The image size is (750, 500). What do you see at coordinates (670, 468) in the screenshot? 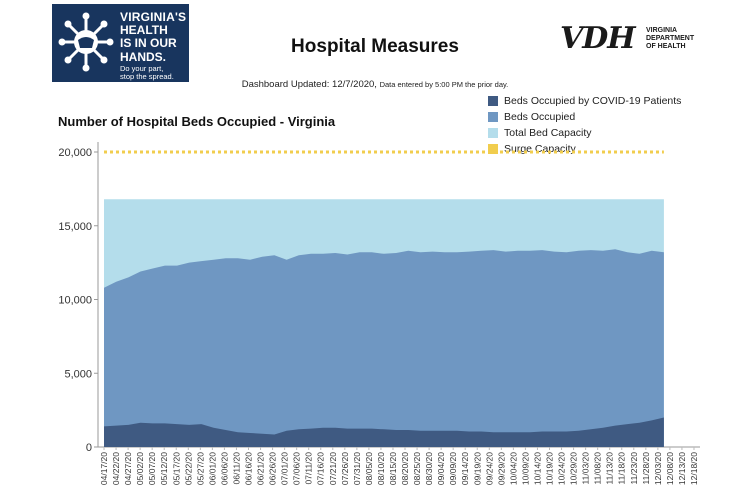
I see `x-tick-label: 12/08/20` at bounding box center [670, 468].